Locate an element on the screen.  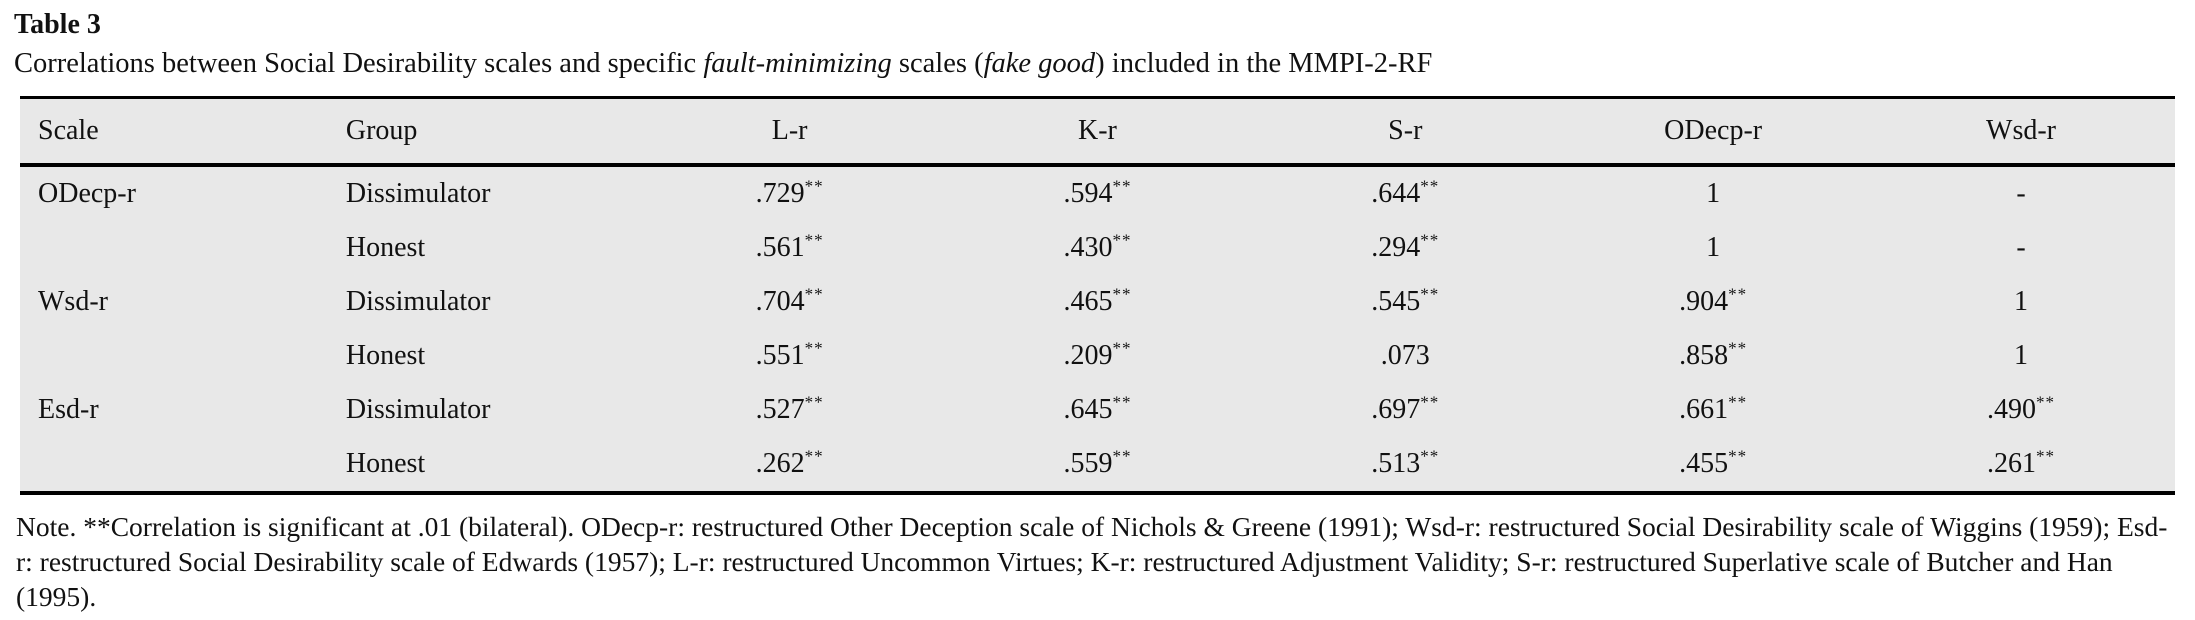
value-text: .697 is located at coordinates (1396, 409).